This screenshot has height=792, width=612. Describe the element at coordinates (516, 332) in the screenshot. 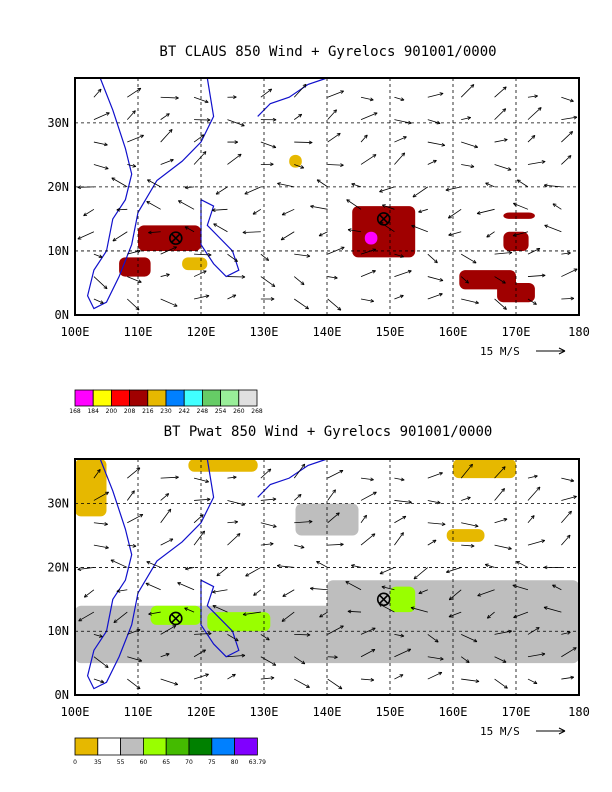

I see `x-tick-label: 170E` at that location.